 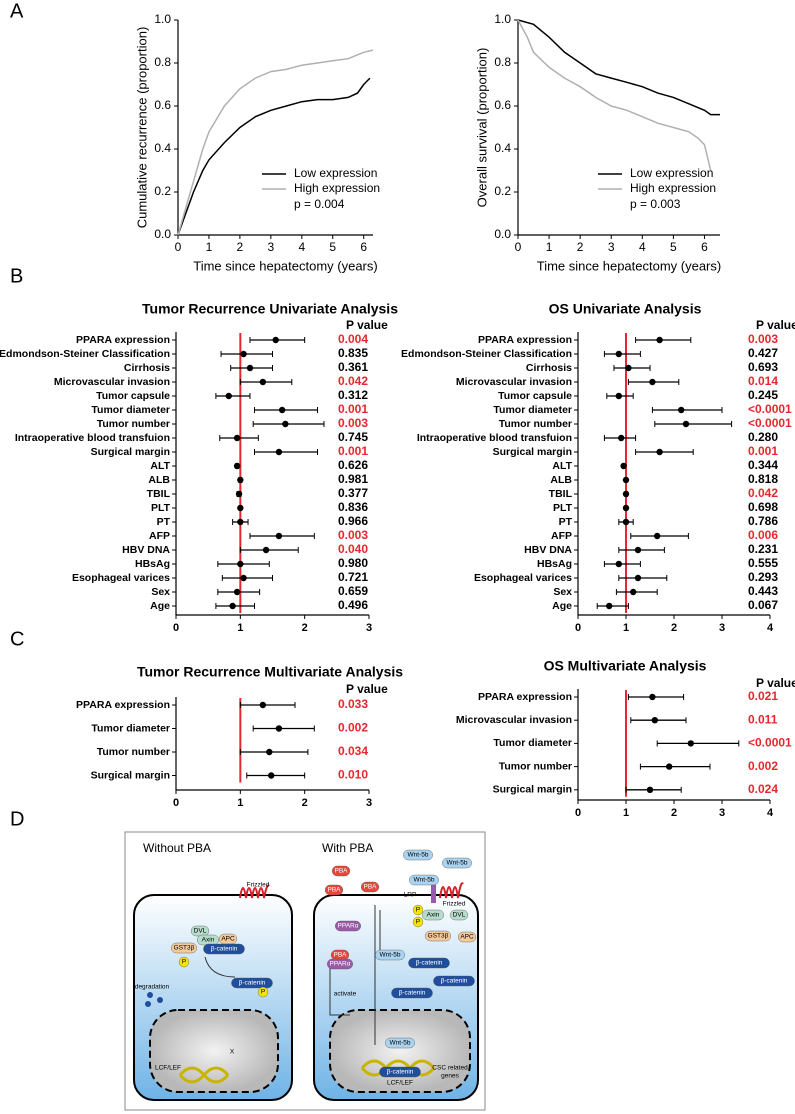 What do you see at coordinates (160, 592) in the screenshot?
I see `row-label: Sex` at bounding box center [160, 592].